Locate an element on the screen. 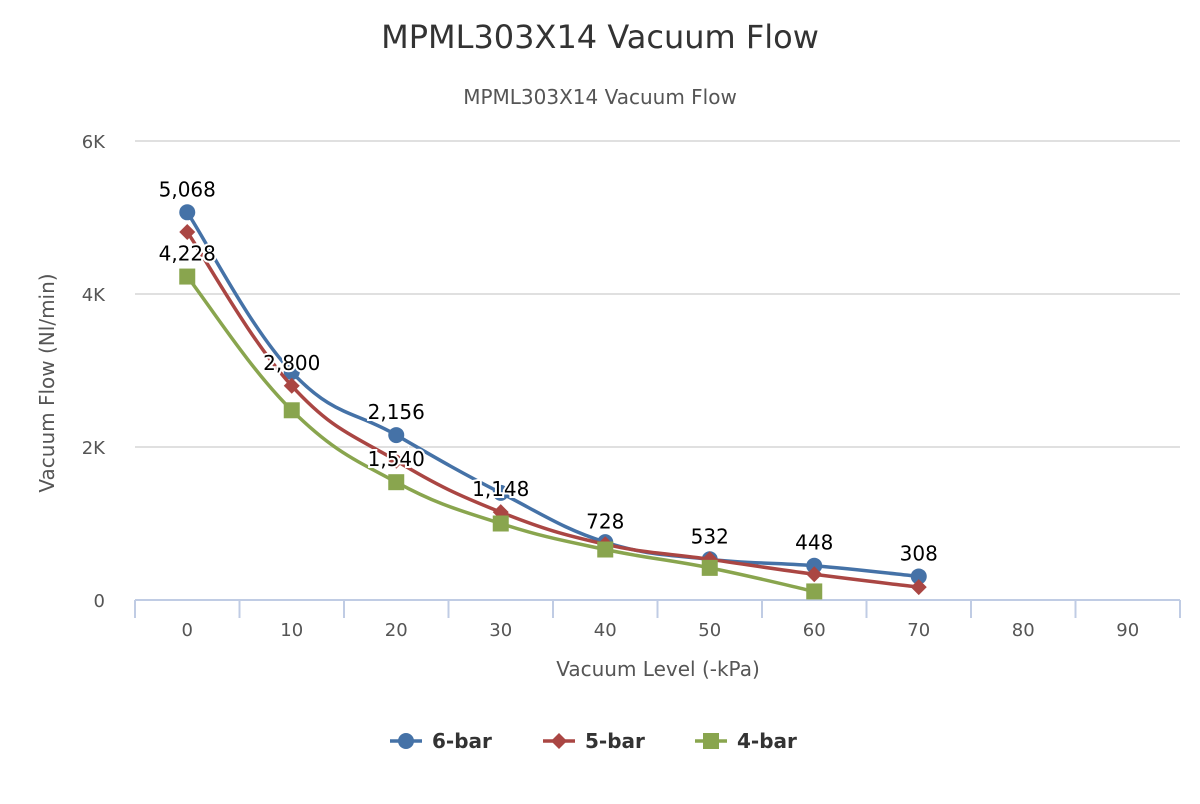 The width and height of the screenshot is (1200, 804). legend-item-5-bar: 5-bar is located at coordinates (594, 741).